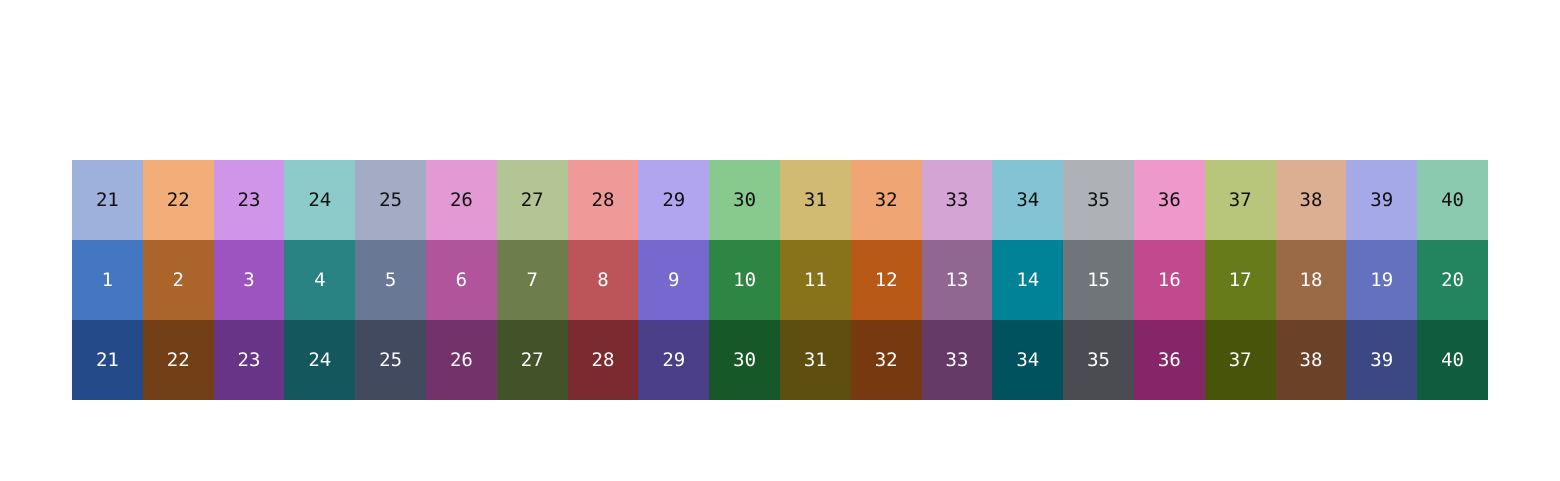  What do you see at coordinates (461, 280) in the screenshot?
I see `color-swatch-mid-6: 6` at bounding box center [461, 280].